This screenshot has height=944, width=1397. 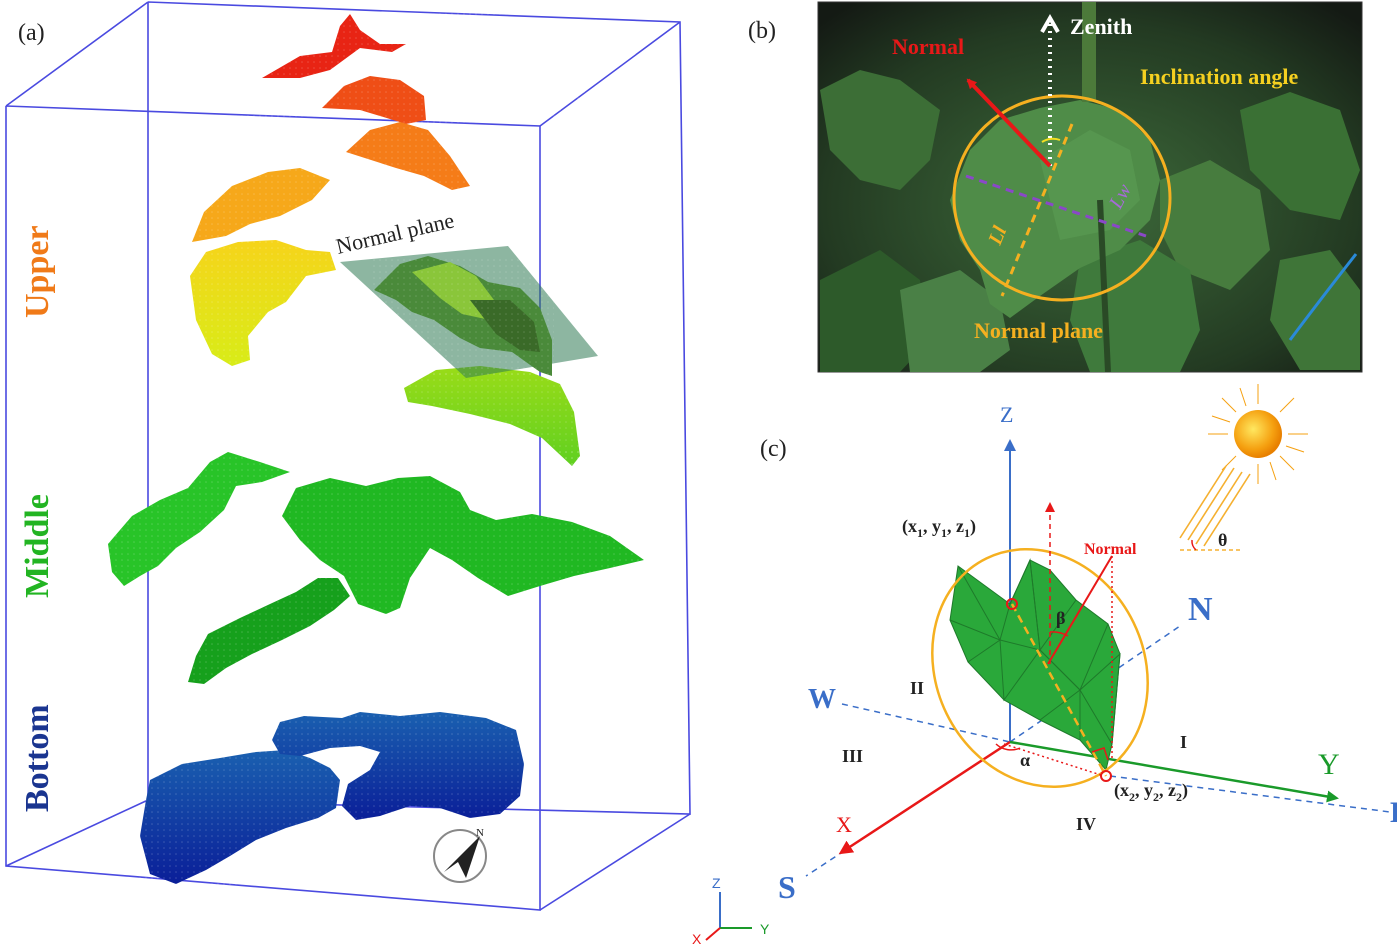 I want to click on layer-label-middle: Middle, so click(x=37, y=546).